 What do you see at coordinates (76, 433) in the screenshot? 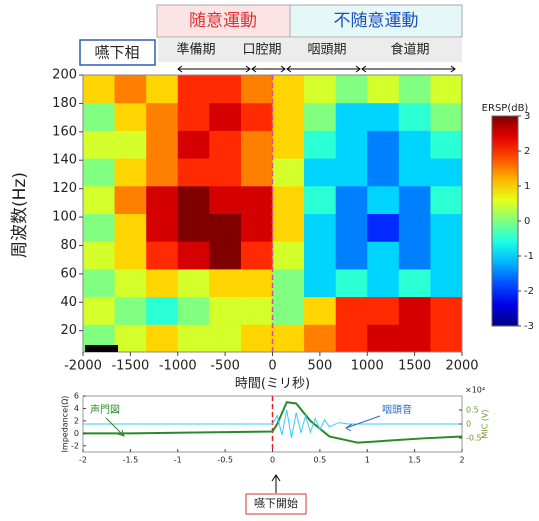
I see `y-tick-label: 0` at bounding box center [76, 433].